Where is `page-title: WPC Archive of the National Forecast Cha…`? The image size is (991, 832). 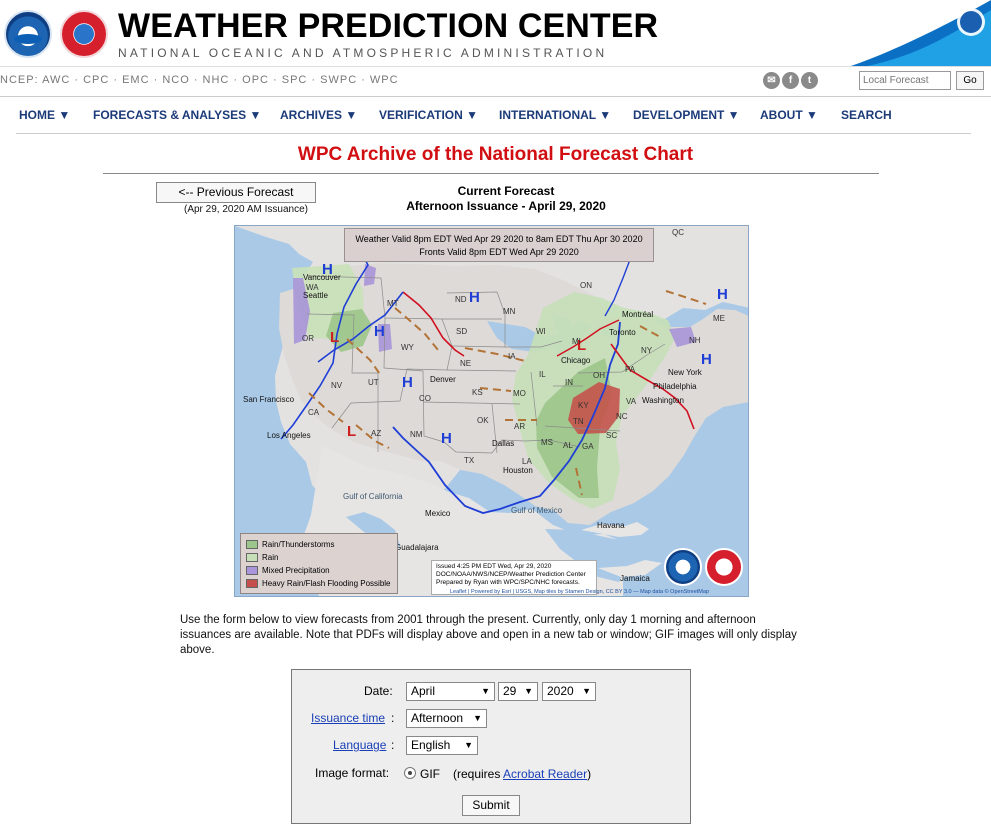 page-title: WPC Archive of the National Forecast Cha… is located at coordinates (495, 154).